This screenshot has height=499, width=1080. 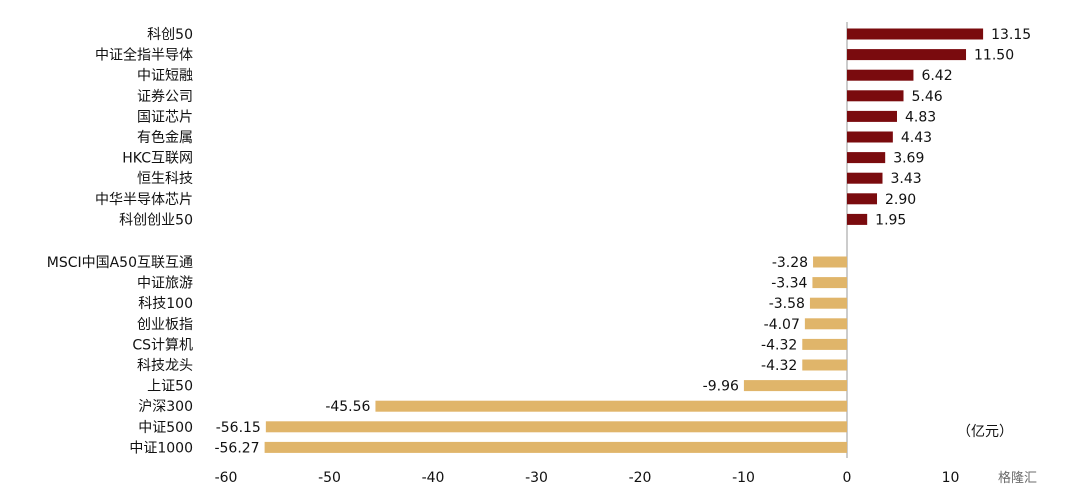 What do you see at coordinates (916, 138) in the screenshot?
I see `data-label: 4.43` at bounding box center [916, 138].